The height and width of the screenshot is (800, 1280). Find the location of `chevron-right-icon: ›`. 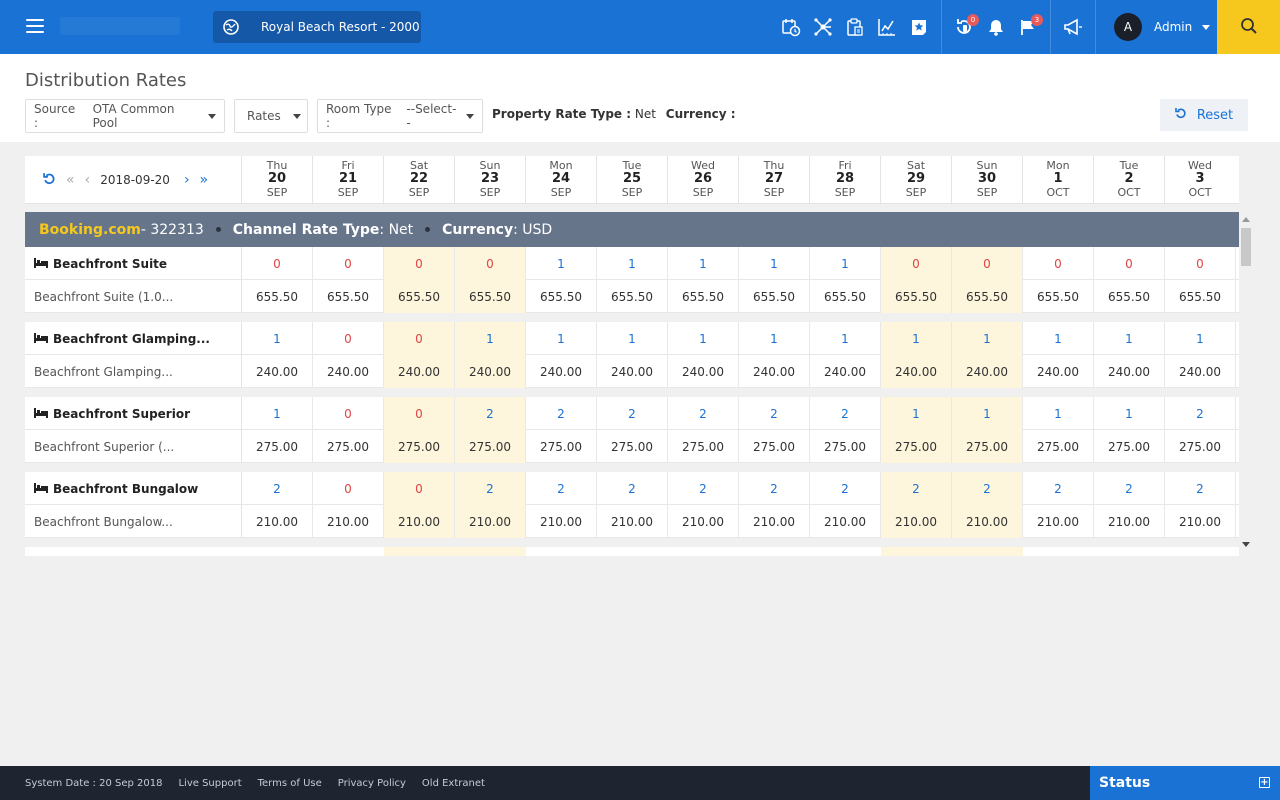

chevron-right-icon: › is located at coordinates (186, 180).